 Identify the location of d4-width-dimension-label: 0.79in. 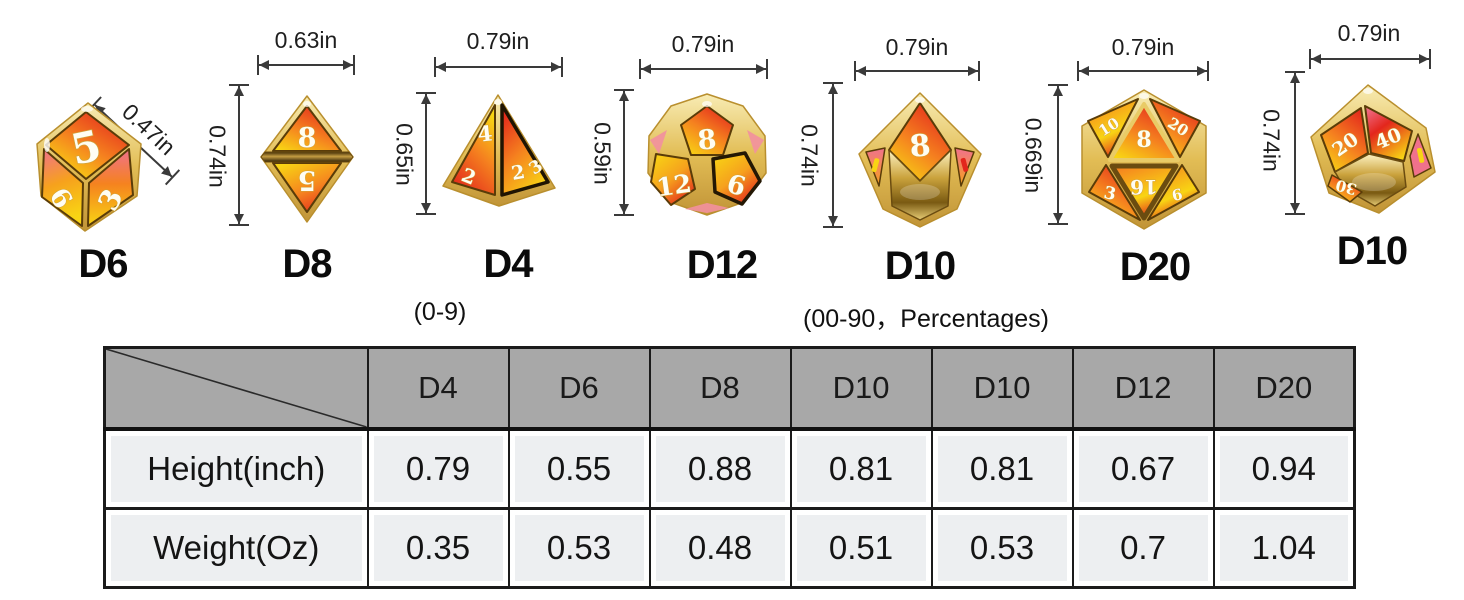
(498, 41).